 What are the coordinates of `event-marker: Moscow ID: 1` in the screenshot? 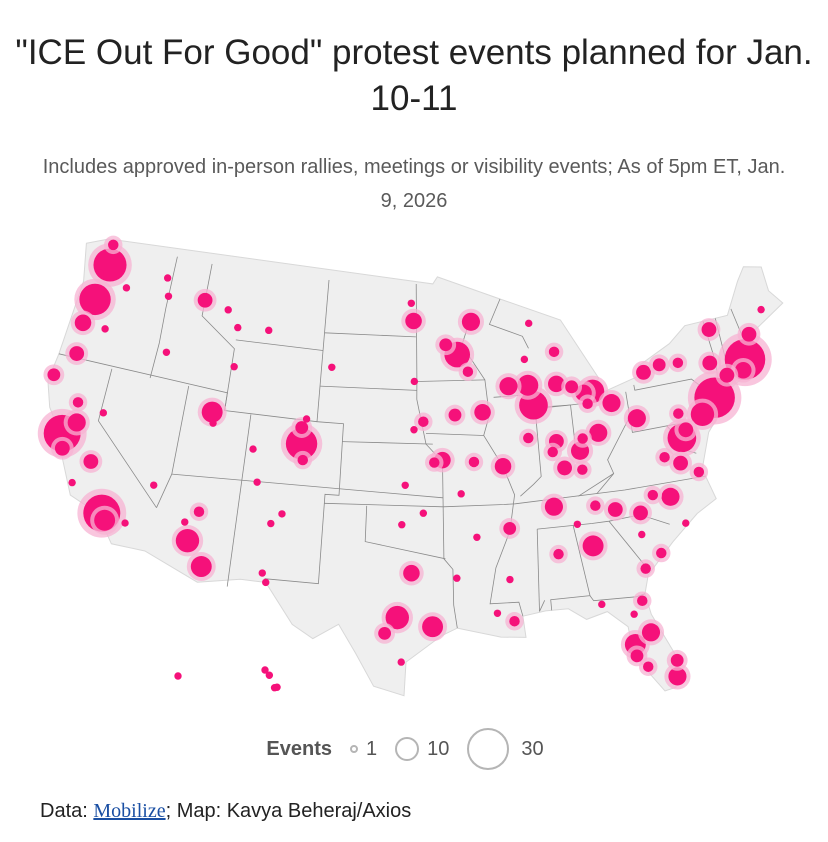 It's located at (168, 296).